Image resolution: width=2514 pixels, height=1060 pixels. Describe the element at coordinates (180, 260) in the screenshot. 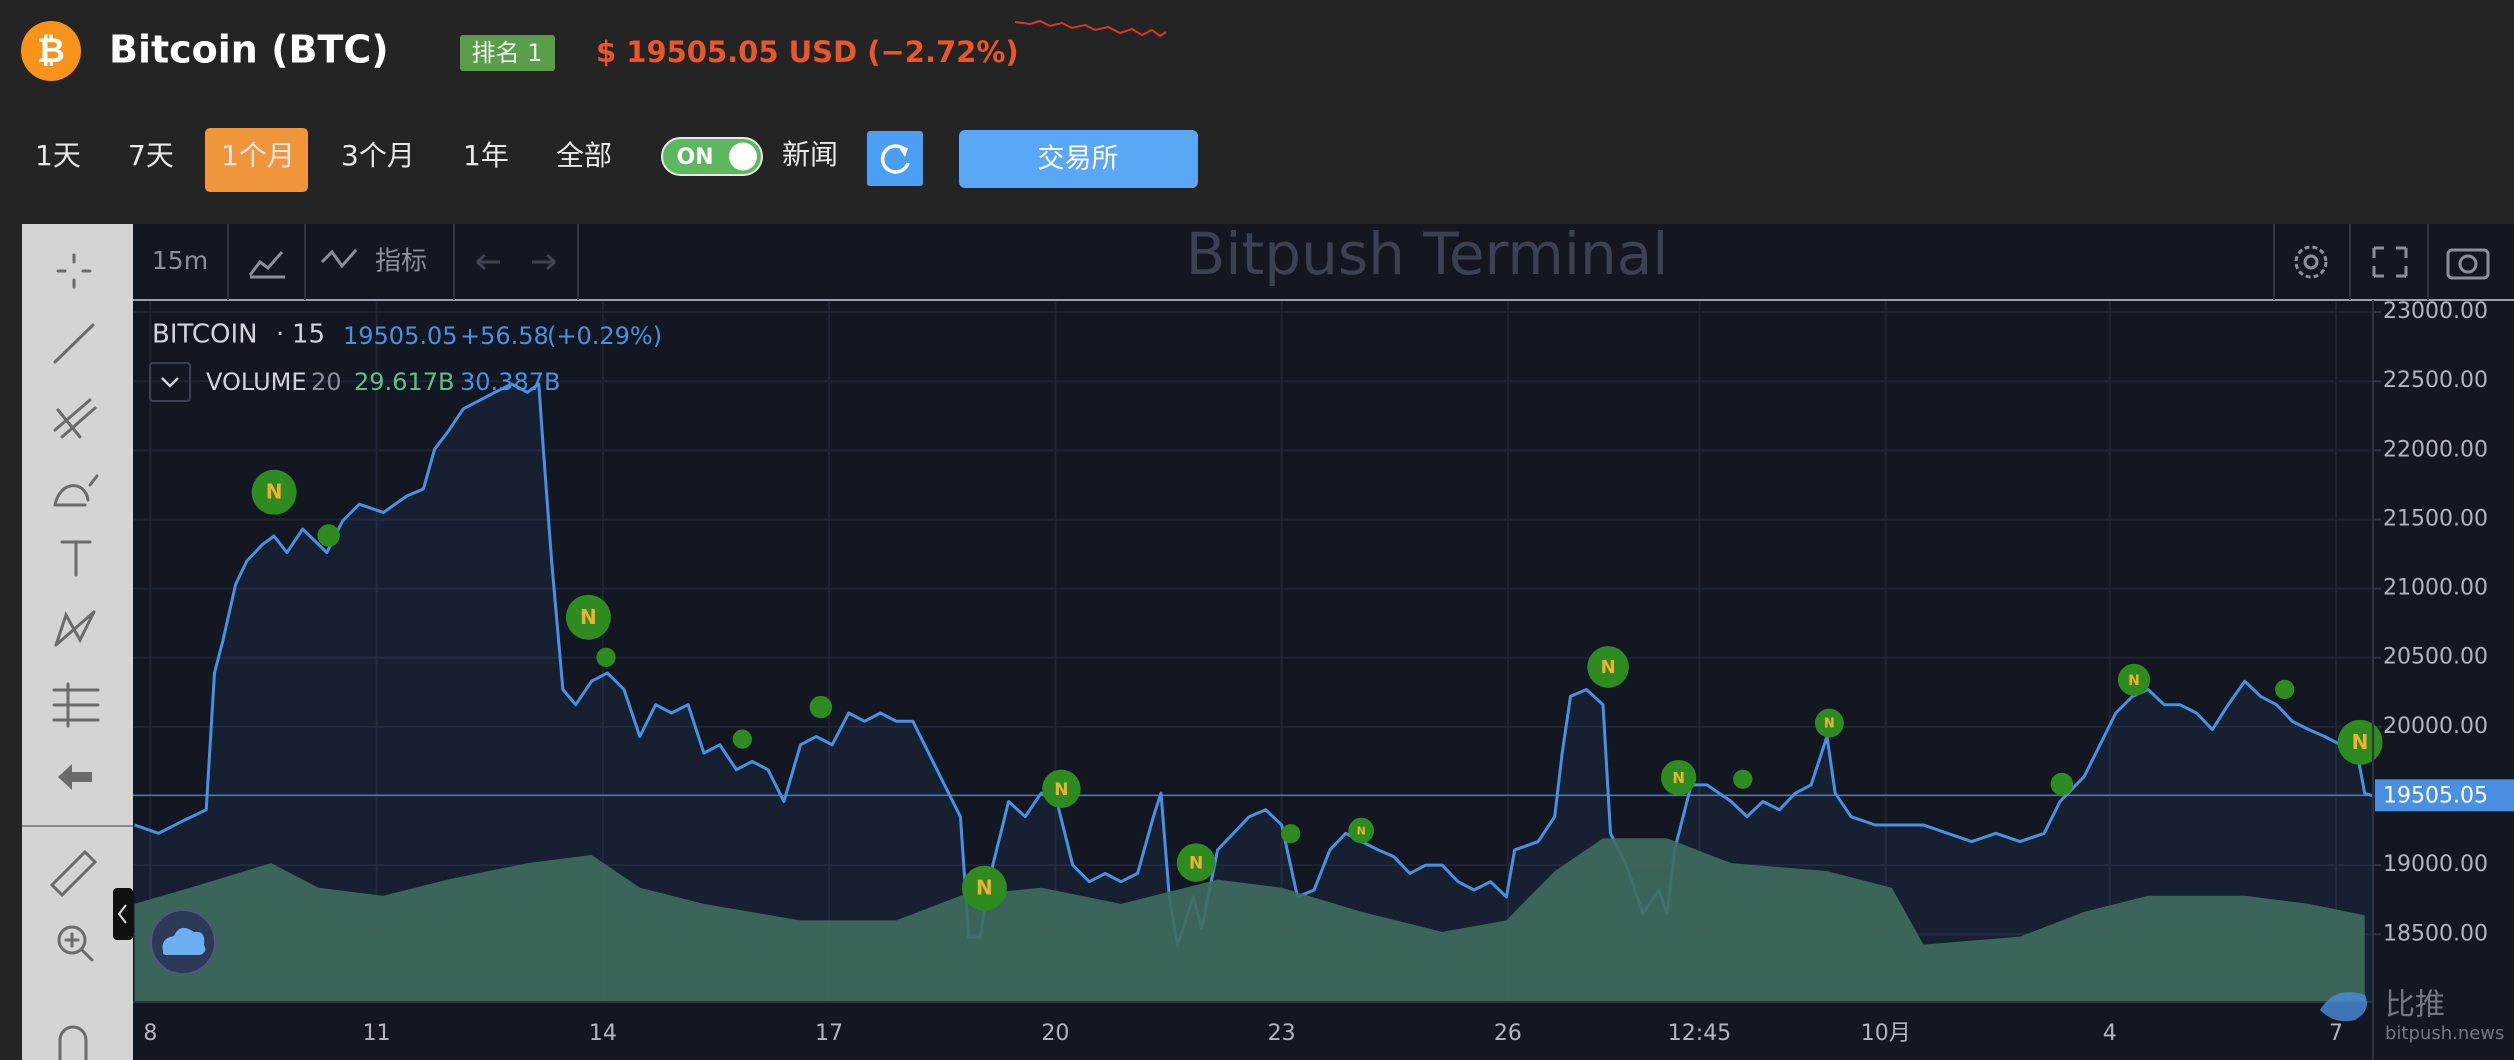

I see `interval-button: 15m` at that location.